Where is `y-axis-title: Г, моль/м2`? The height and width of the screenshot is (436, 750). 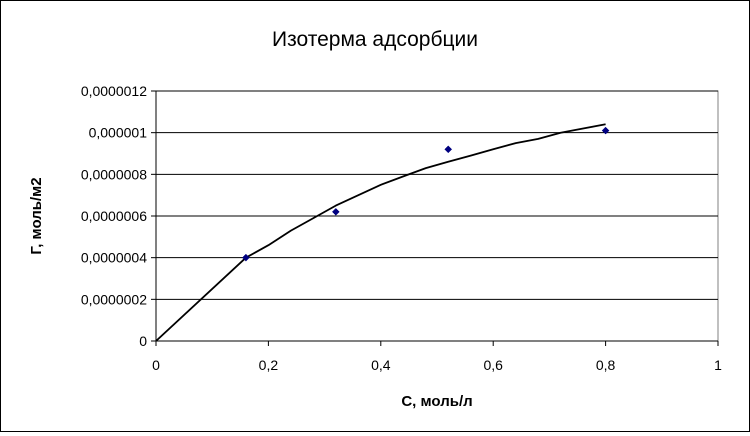 y-axis-title: Г, моль/м2 is located at coordinates (36, 215).